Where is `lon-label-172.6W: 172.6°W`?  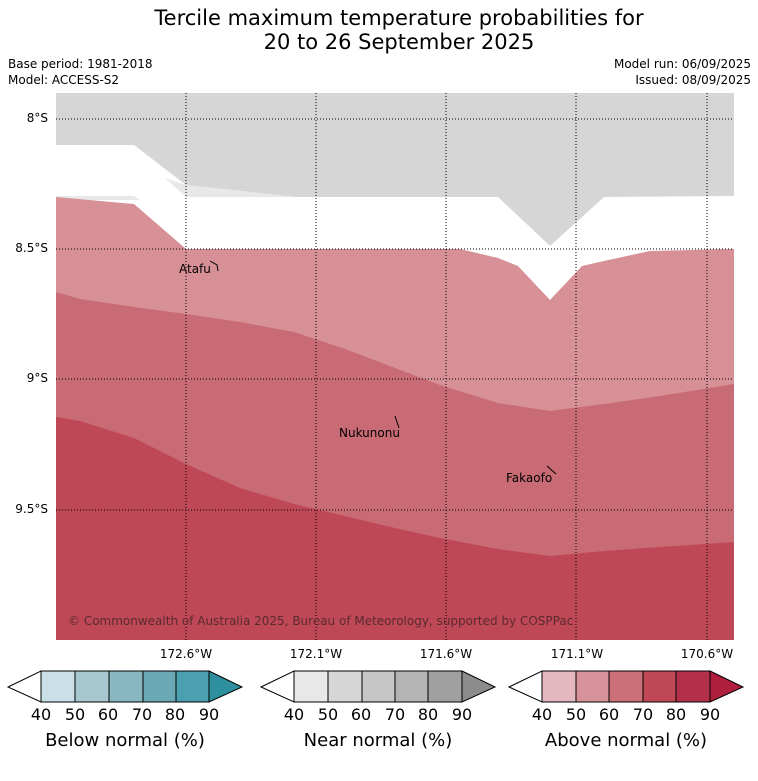 lon-label-172.6W: 172.6°W is located at coordinates (186, 654).